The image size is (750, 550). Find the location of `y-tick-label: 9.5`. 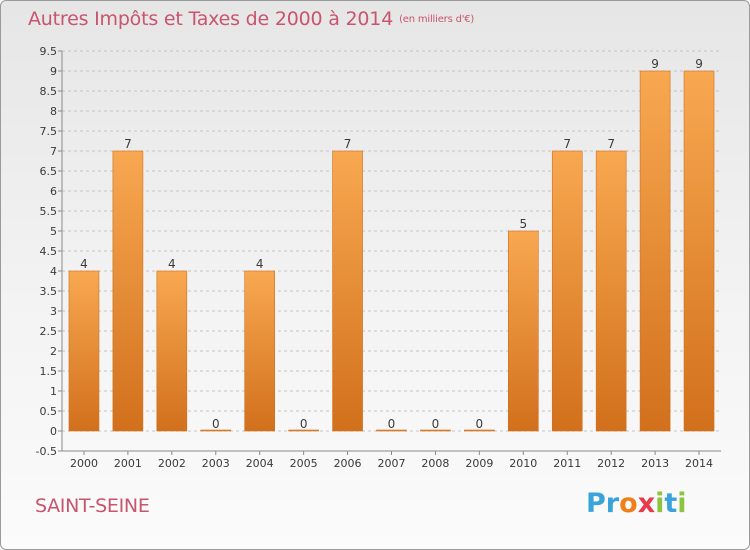

y-tick-label: 9.5 is located at coordinates (49, 51).